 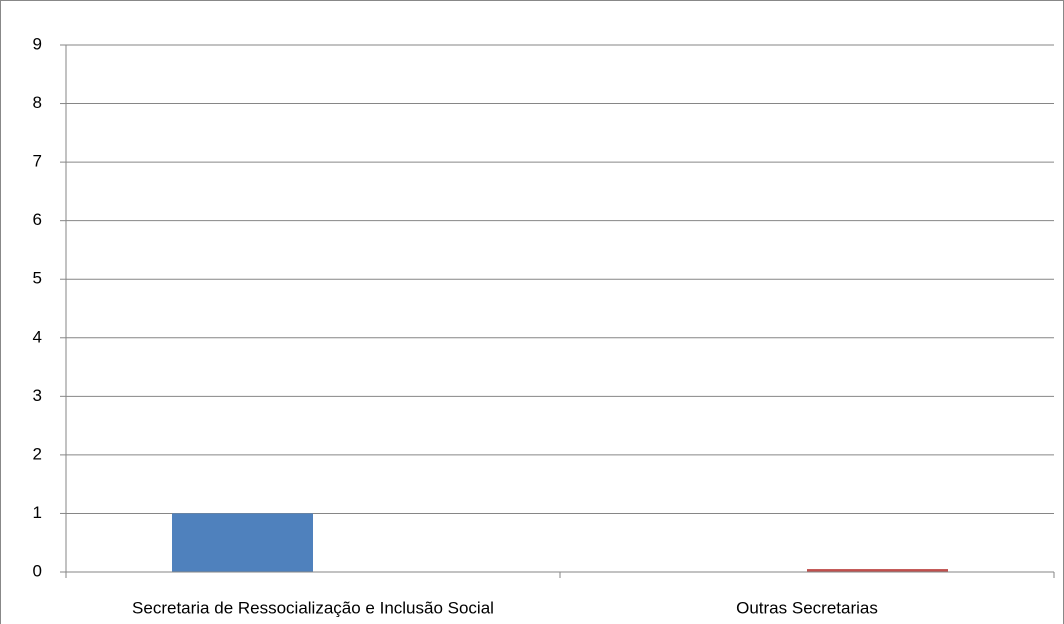 I want to click on x-tick-label: Outras Secretarias, so click(x=807, y=607).